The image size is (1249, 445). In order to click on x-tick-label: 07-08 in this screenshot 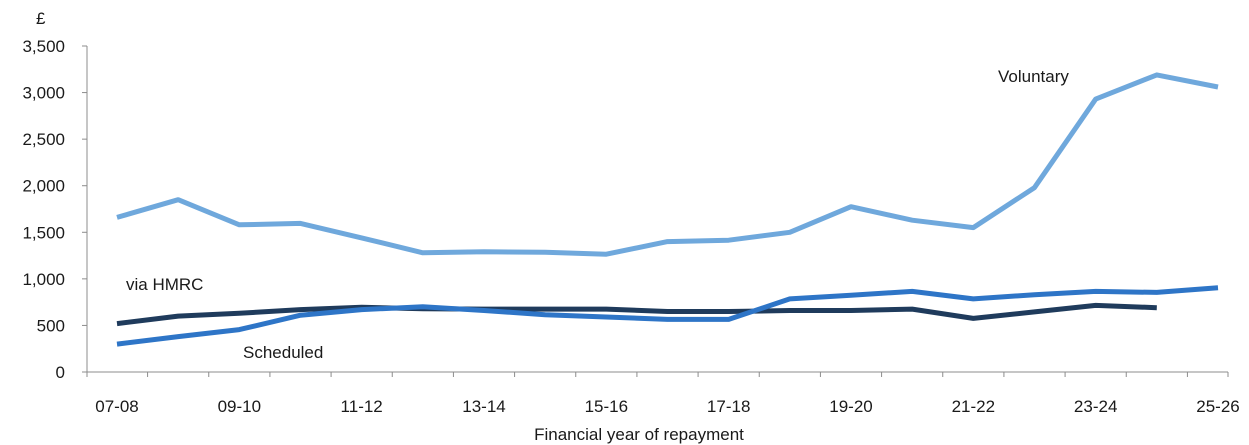, I will do `click(116, 406)`.